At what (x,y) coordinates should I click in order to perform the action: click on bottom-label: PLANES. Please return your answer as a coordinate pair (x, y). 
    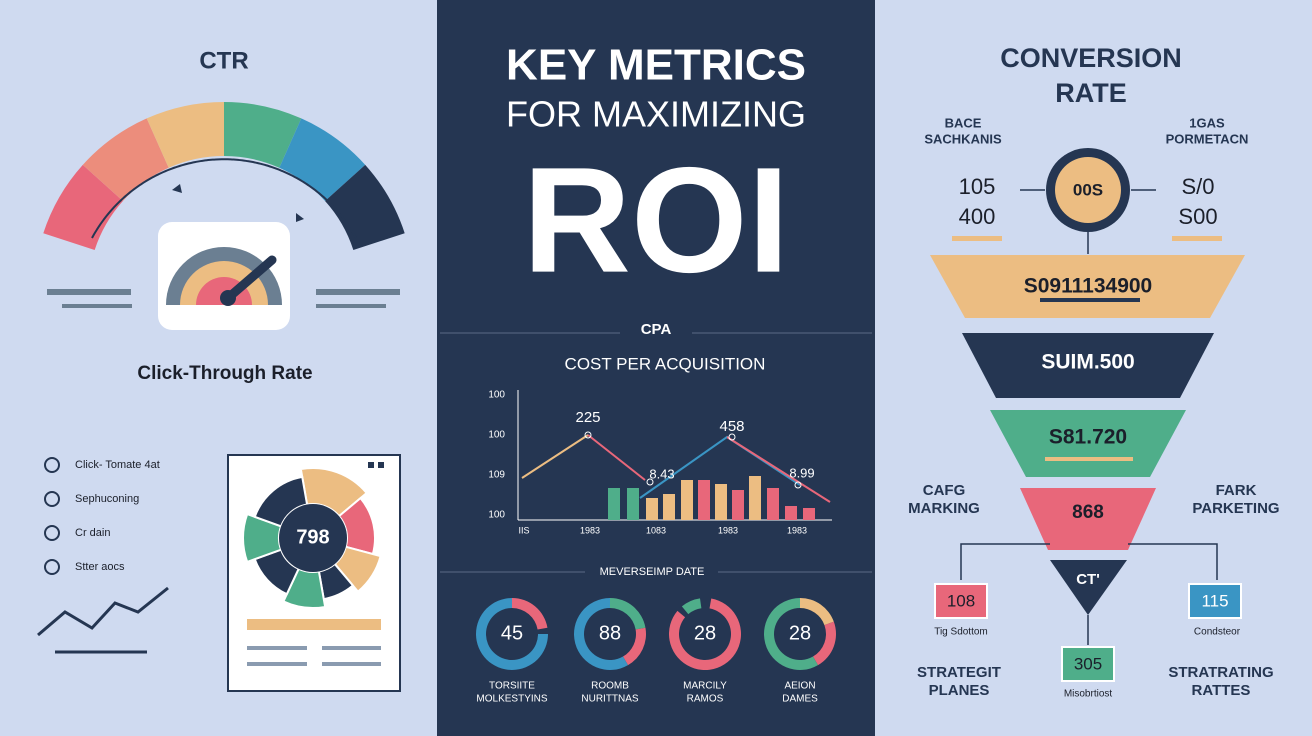
    Looking at the image, I should click on (959, 690).